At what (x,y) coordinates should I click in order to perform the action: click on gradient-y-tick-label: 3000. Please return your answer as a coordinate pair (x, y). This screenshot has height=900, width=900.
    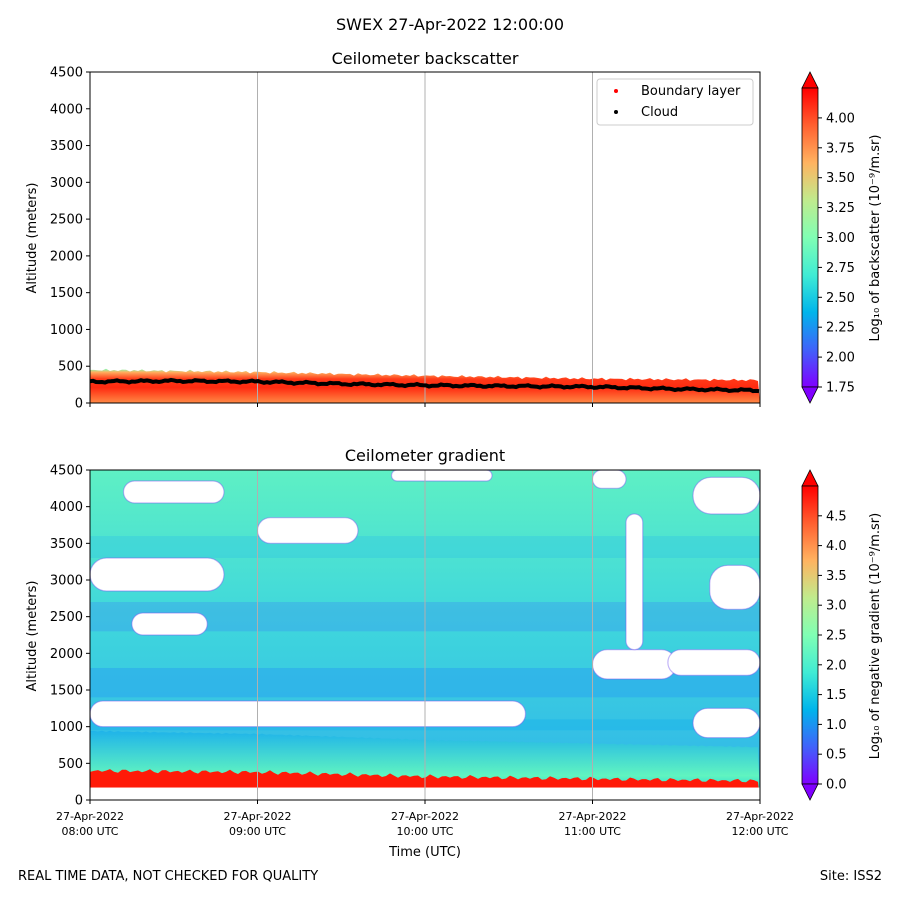
    Looking at the image, I should click on (66, 581).